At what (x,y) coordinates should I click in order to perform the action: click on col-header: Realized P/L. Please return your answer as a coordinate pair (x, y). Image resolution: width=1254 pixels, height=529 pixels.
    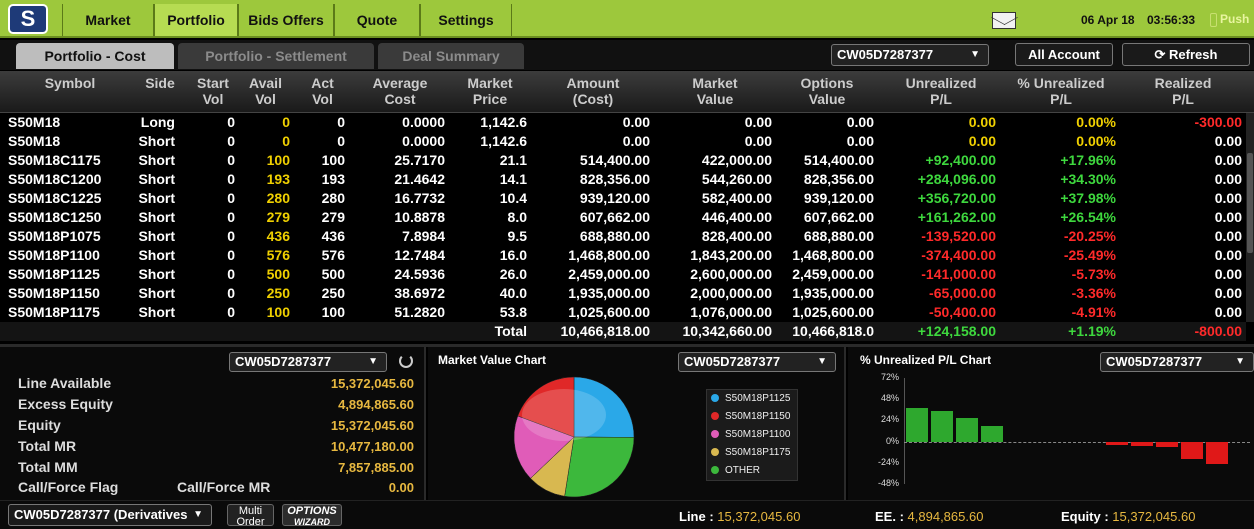
    Looking at the image, I should click on (1183, 91).